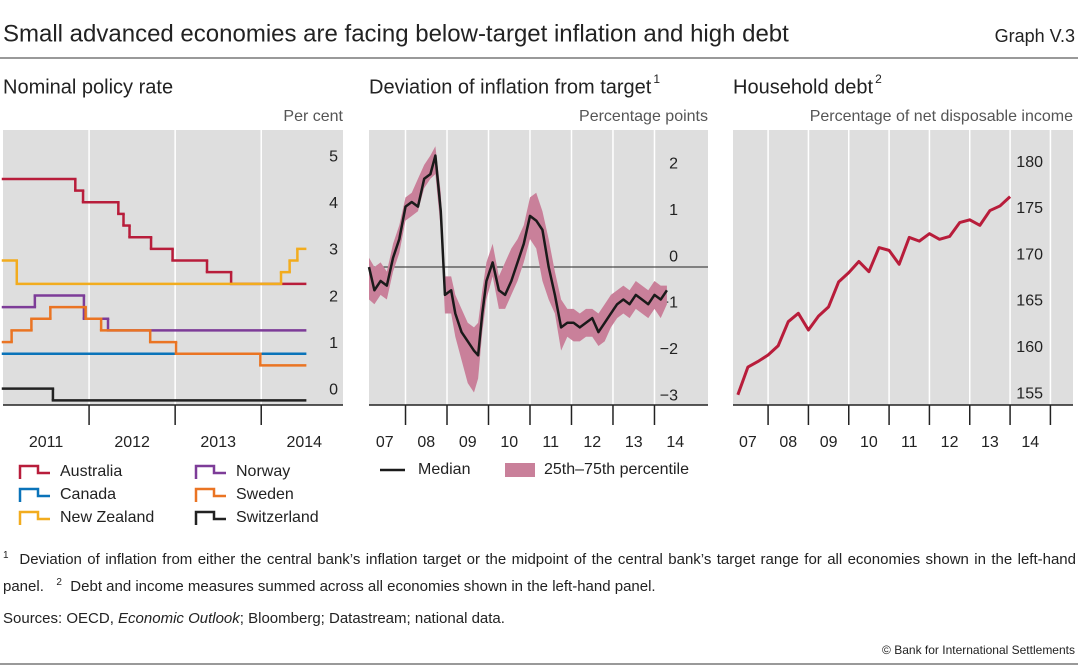  Describe the element at coordinates (59, 582) in the screenshot. I see `footnote-marker: 2` at that location.